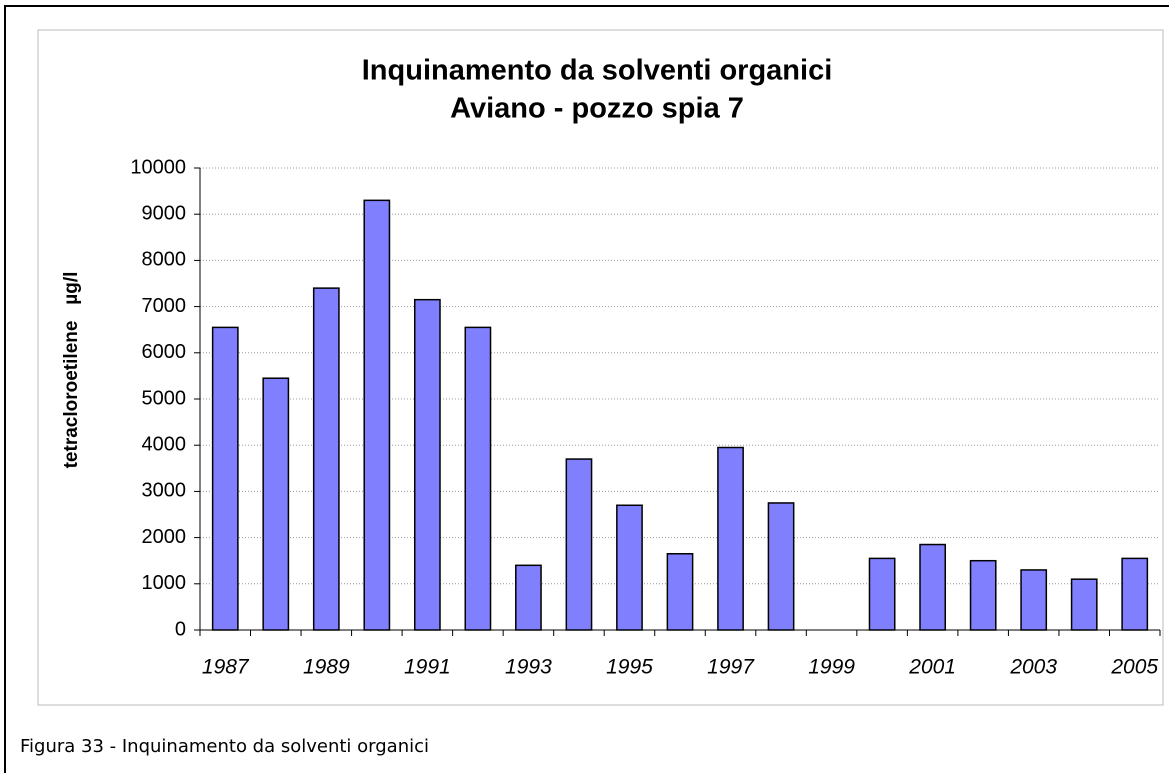 The height and width of the screenshot is (773, 1169). What do you see at coordinates (226, 667) in the screenshot?
I see `x-tick-label: 1987` at bounding box center [226, 667].